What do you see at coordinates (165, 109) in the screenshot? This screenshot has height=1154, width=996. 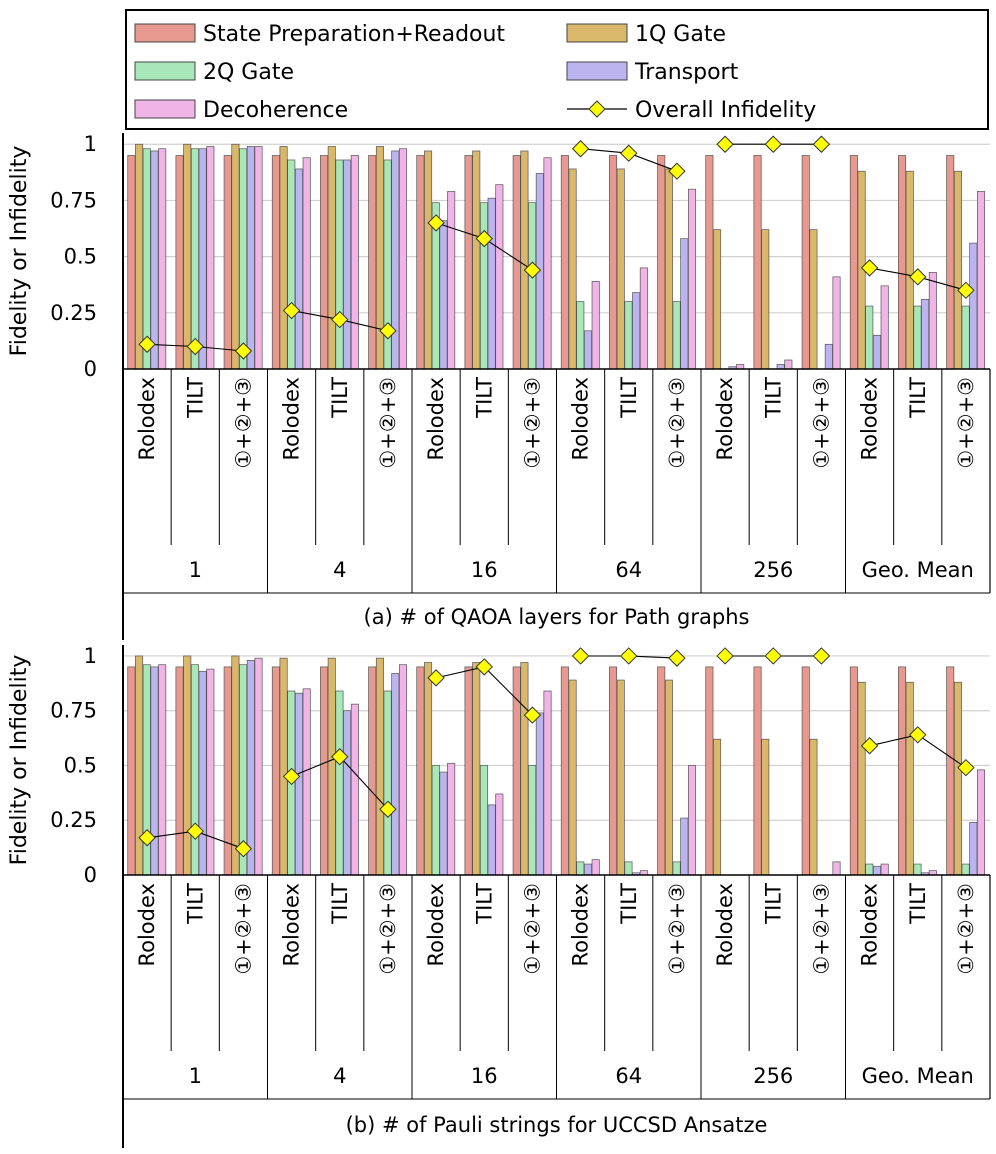 I see `legend-swatch-decoherence` at bounding box center [165, 109].